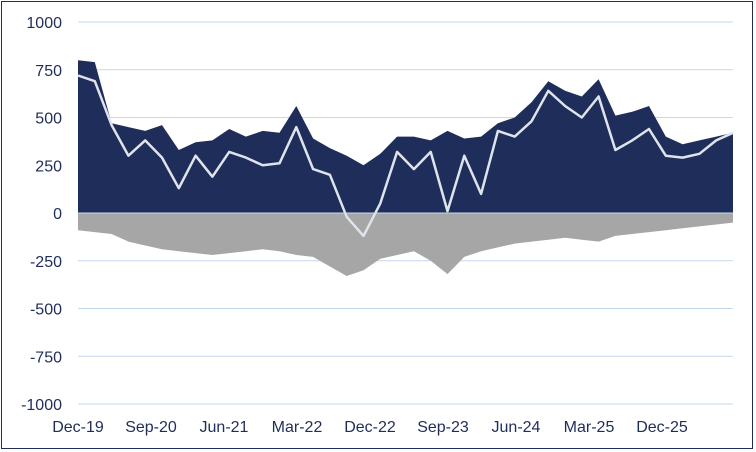  Describe the element at coordinates (48, 71) in the screenshot. I see `y-tick-label: 750` at that location.